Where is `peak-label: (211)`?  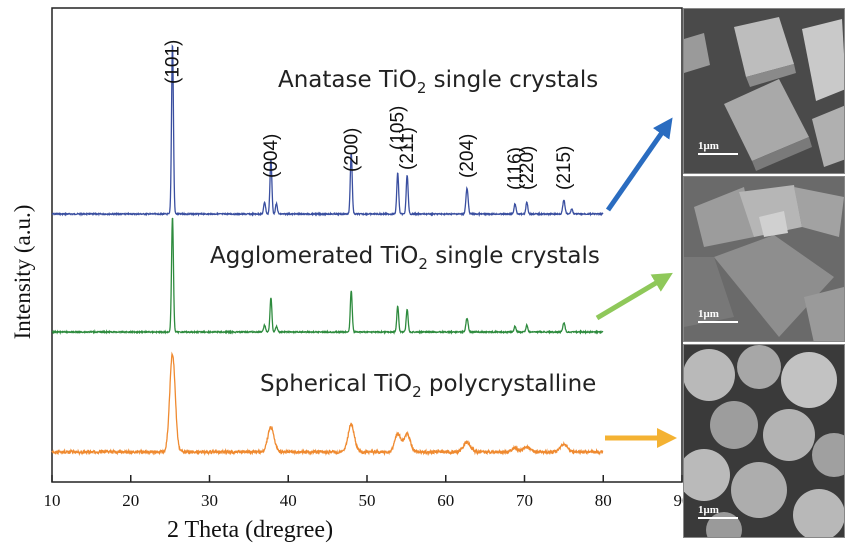 peak-label: (211) is located at coordinates (407, 148).